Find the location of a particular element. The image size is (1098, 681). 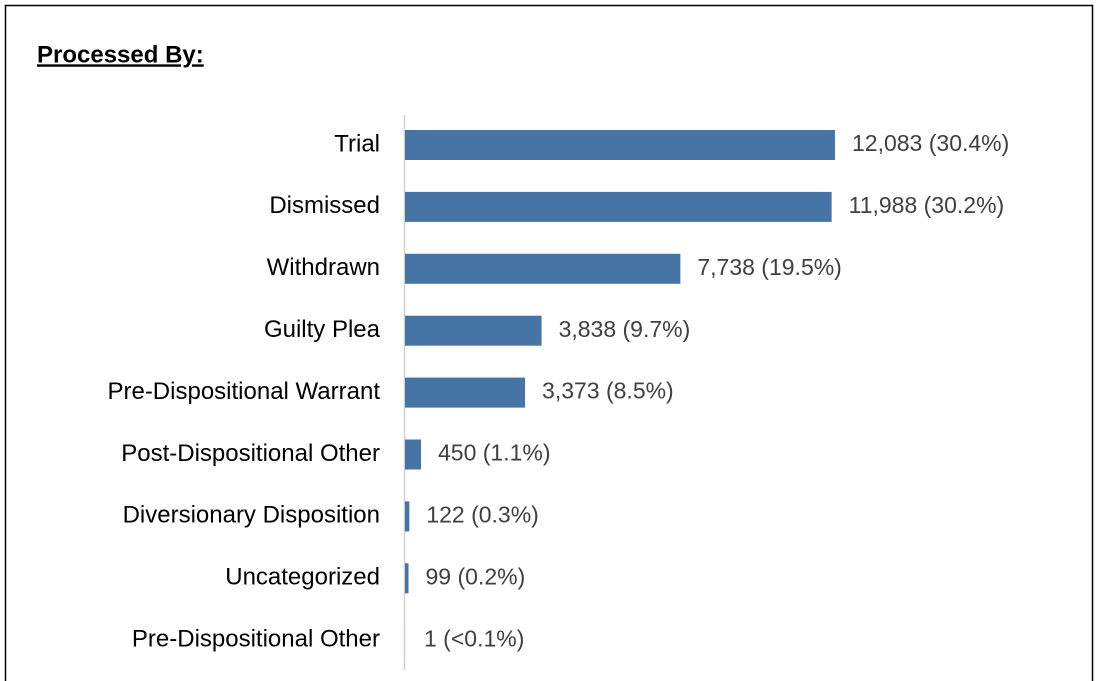

data-label: 122 (0.3%) is located at coordinates (482, 514).